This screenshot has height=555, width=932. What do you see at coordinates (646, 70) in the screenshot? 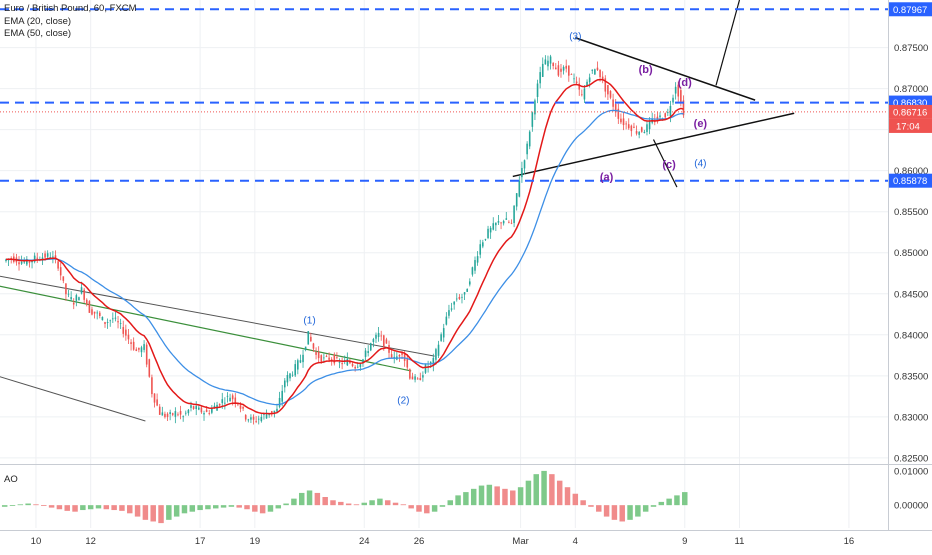
I see `wave-label-purple: (b)` at bounding box center [646, 70].